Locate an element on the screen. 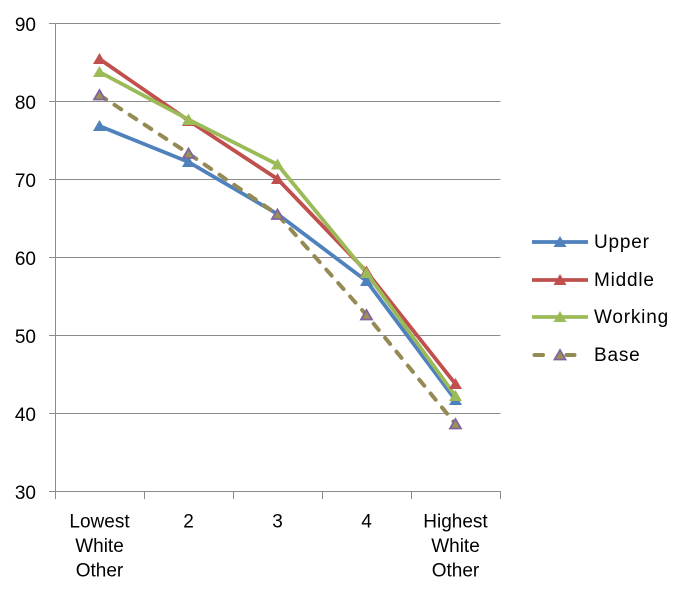 The width and height of the screenshot is (686, 598). svg-text: Base is located at coordinates (617, 355).